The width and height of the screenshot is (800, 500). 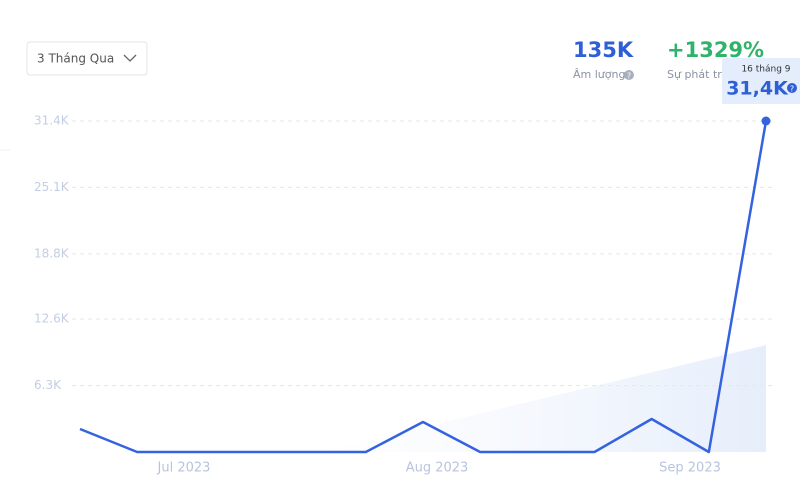 What do you see at coordinates (599, 74) in the screenshot?
I see `stat-label: Âm lượng` at bounding box center [599, 74].